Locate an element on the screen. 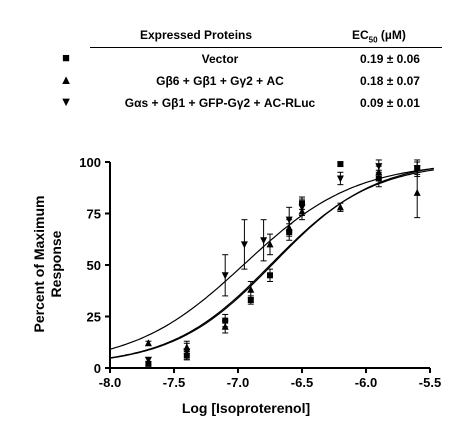 This screenshot has height=428, width=474. x-tick-label: -6.0 is located at coordinates (366, 382).